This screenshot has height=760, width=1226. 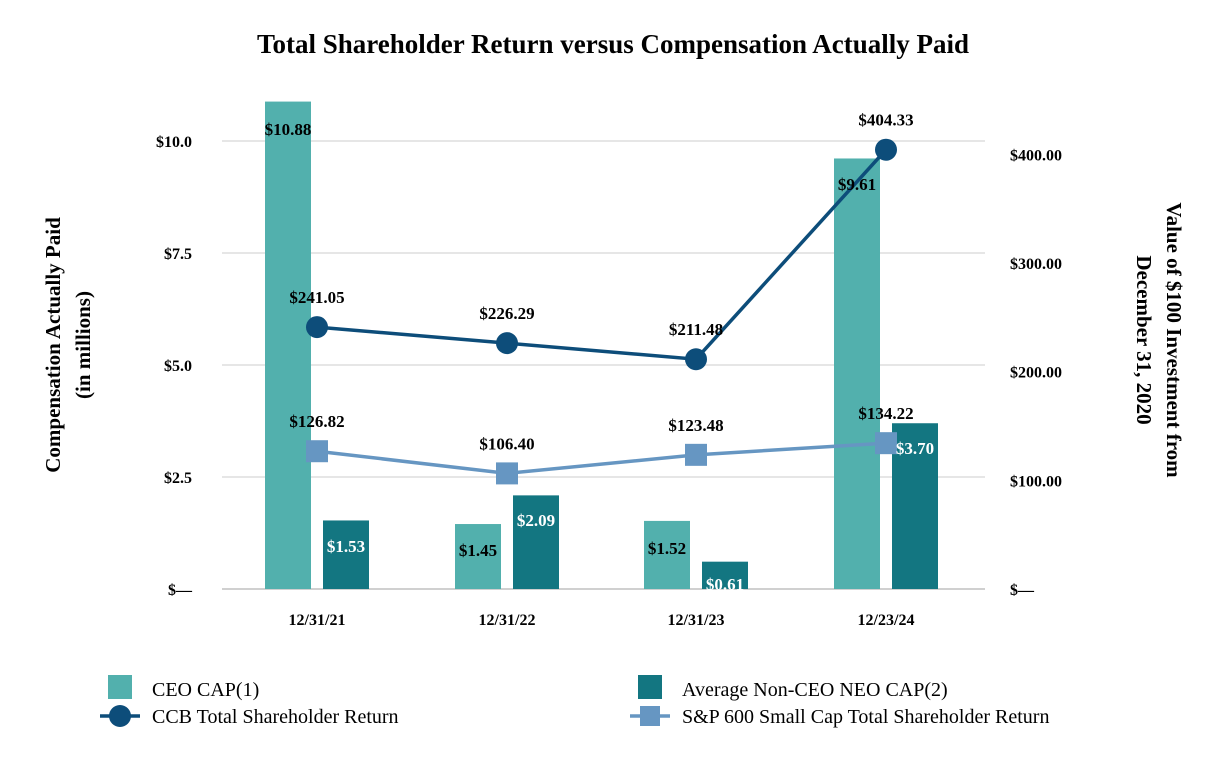 What do you see at coordinates (178, 478) in the screenshot?
I see `left-tick-label: $2.5` at bounding box center [178, 478].